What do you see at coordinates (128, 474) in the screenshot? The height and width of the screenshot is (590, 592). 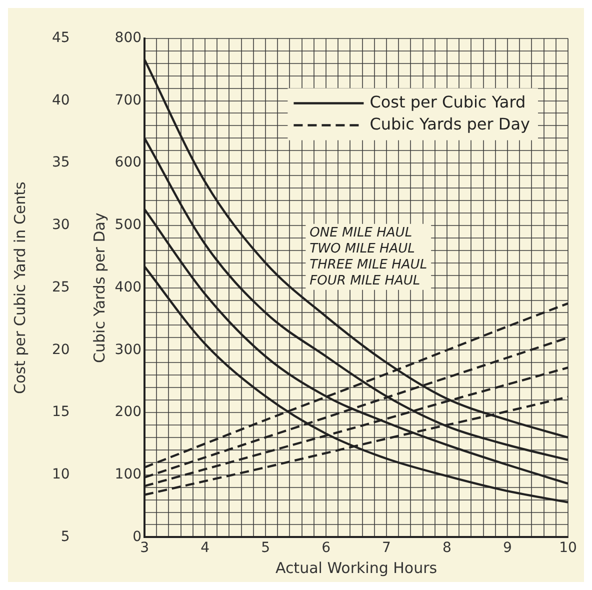 I see `y-tick-label: 100` at bounding box center [128, 474].